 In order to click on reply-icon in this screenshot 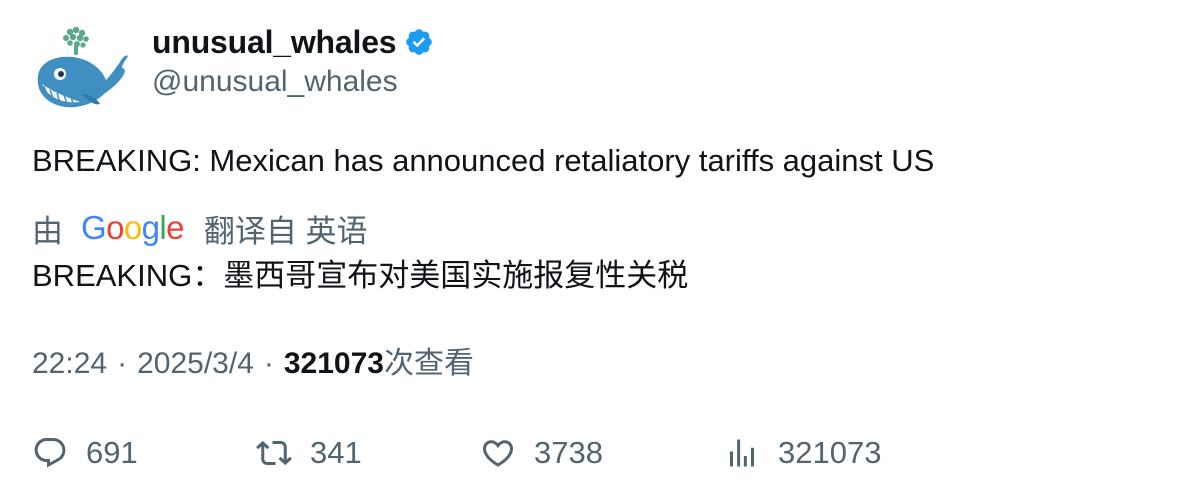, I will do `click(50, 453)`.